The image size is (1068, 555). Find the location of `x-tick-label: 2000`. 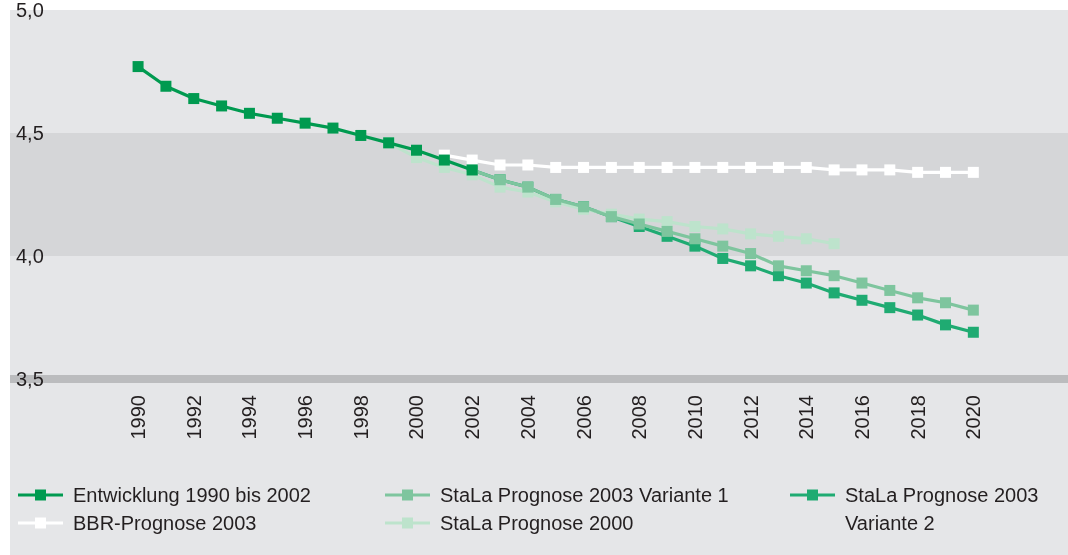

x-tick-label: 2000 is located at coordinates (416, 417).